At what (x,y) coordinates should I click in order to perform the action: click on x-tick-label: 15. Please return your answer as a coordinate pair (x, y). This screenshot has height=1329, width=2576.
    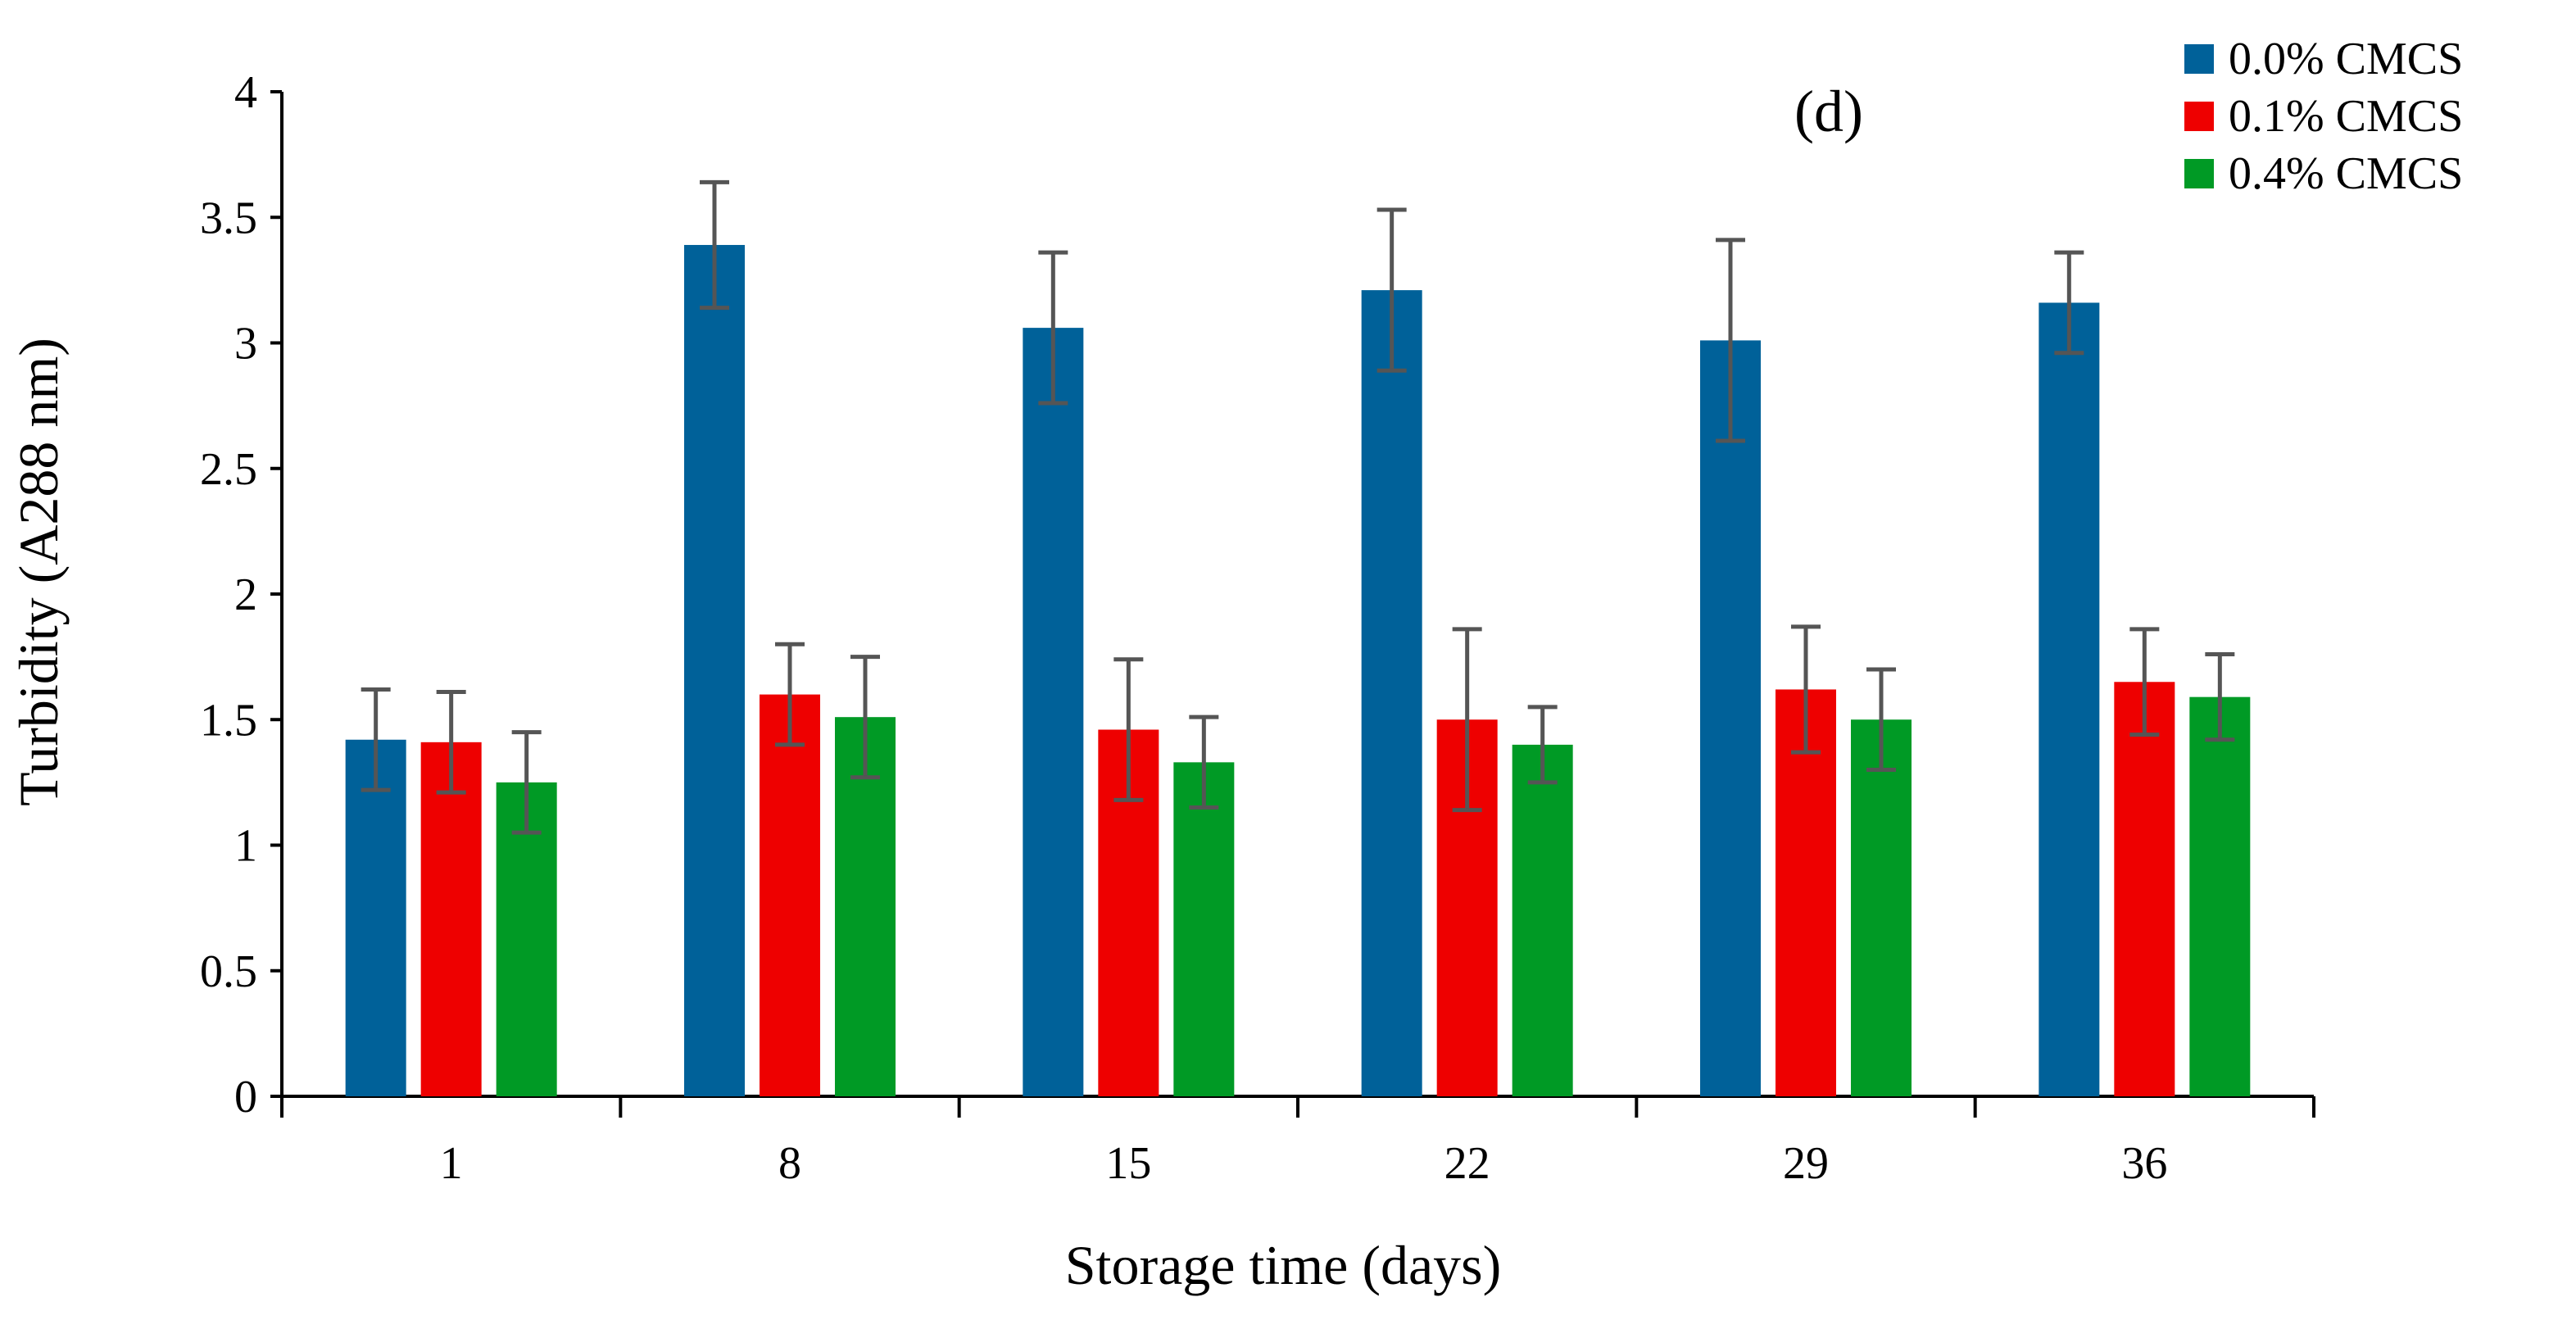
    Looking at the image, I should click on (1128, 1164).